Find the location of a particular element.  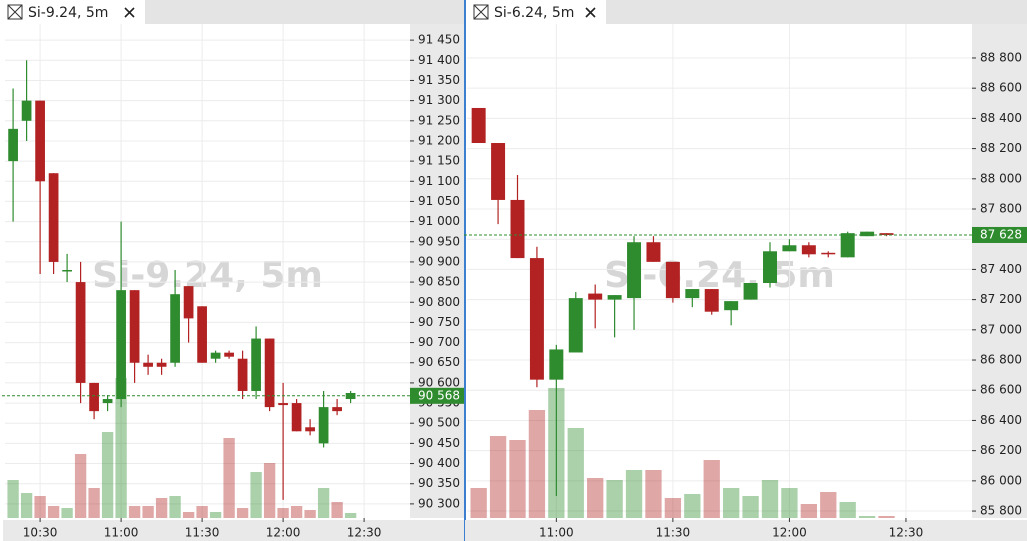

x-tick-label: 12:00 is located at coordinates (283, 533).